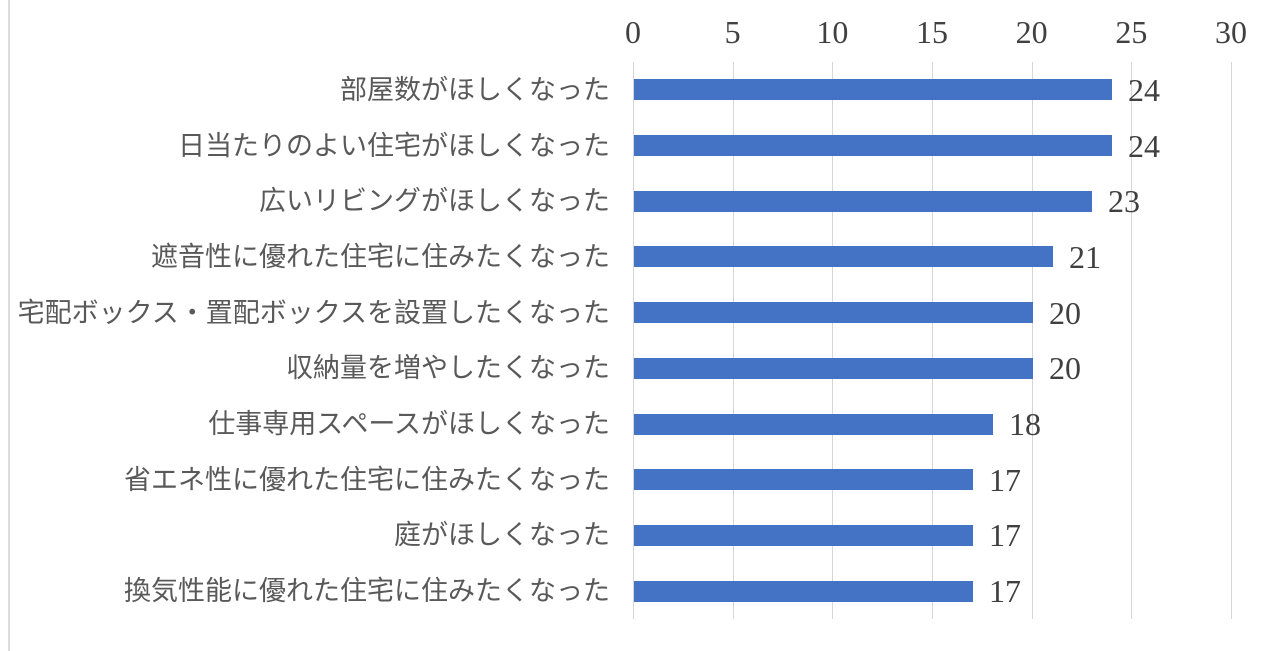  Describe the element at coordinates (1031, 32) in the screenshot. I see `x-axis-tick-label: 20` at that location.